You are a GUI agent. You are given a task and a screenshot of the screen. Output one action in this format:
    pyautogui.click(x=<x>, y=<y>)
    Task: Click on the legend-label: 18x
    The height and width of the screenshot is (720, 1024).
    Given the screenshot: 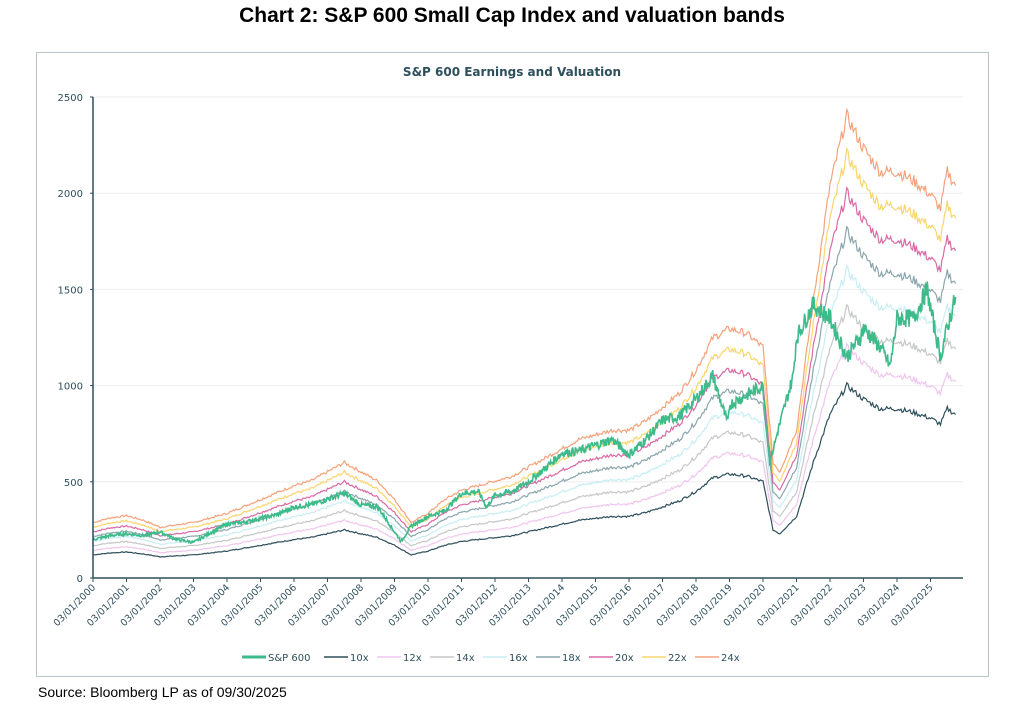 What is the action you would take?
    pyautogui.click(x=571, y=658)
    